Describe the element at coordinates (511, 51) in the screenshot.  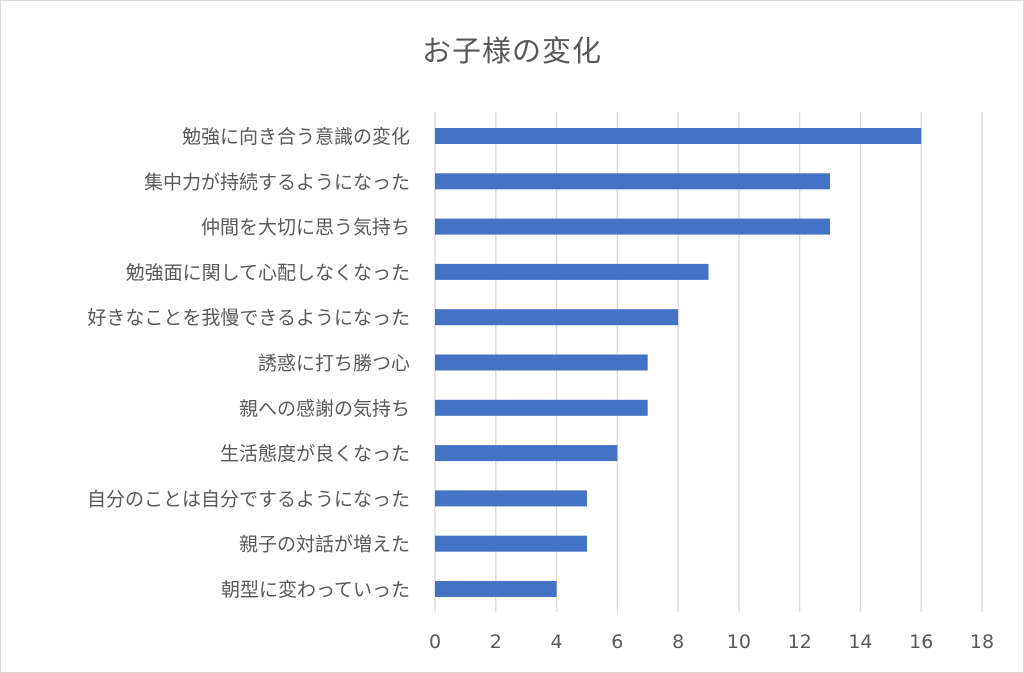
I see `chart-title: お子様の変化` at that location.